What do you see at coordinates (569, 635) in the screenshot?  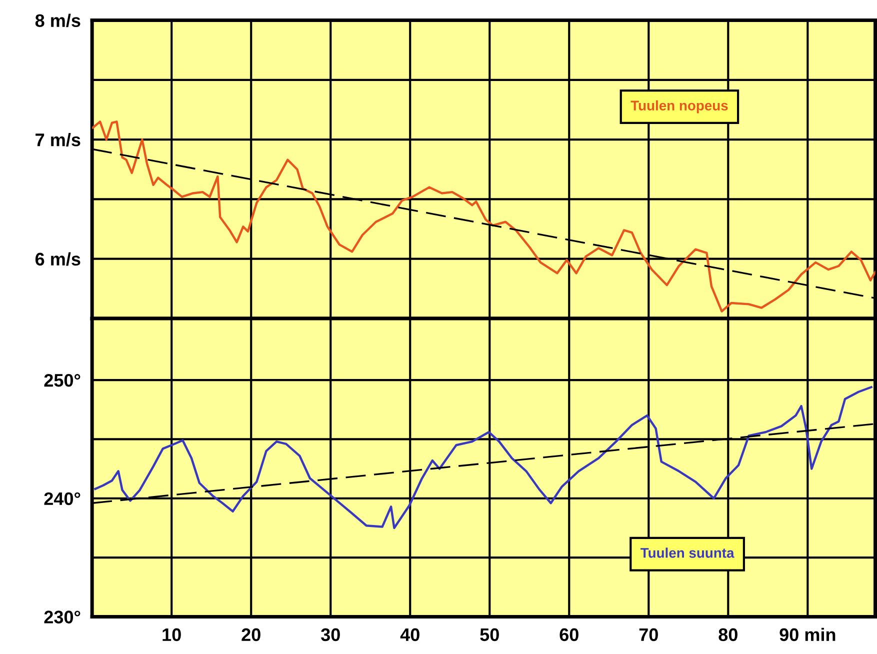 I see `x-tick-label: 60` at bounding box center [569, 635].